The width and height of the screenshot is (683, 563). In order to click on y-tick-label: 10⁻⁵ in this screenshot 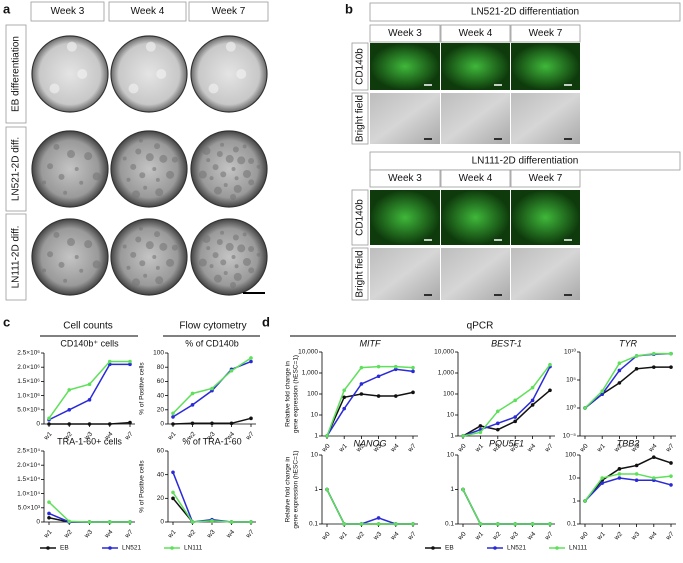, I will do `click(570, 436)`.